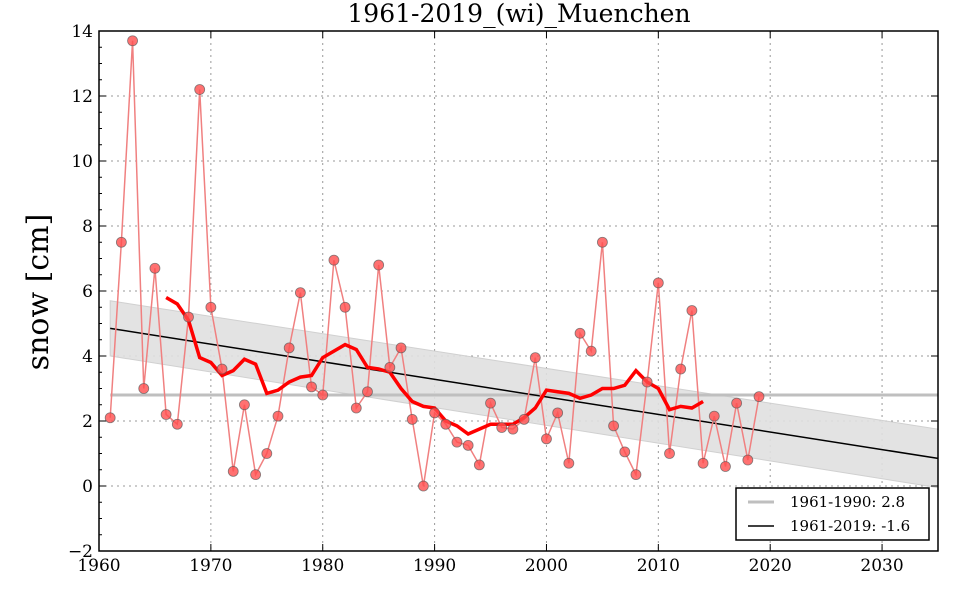 The image size is (960, 600). Describe the element at coordinates (850, 526) in the screenshot. I see `legend-label-trend: 1961-2019: -1.6` at that location.